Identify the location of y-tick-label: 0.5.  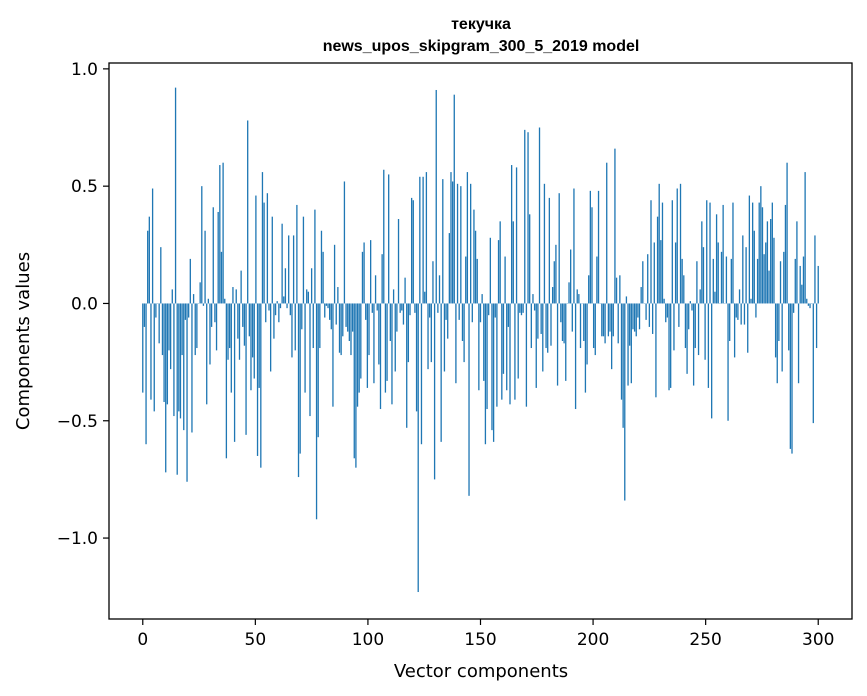
(84, 187).